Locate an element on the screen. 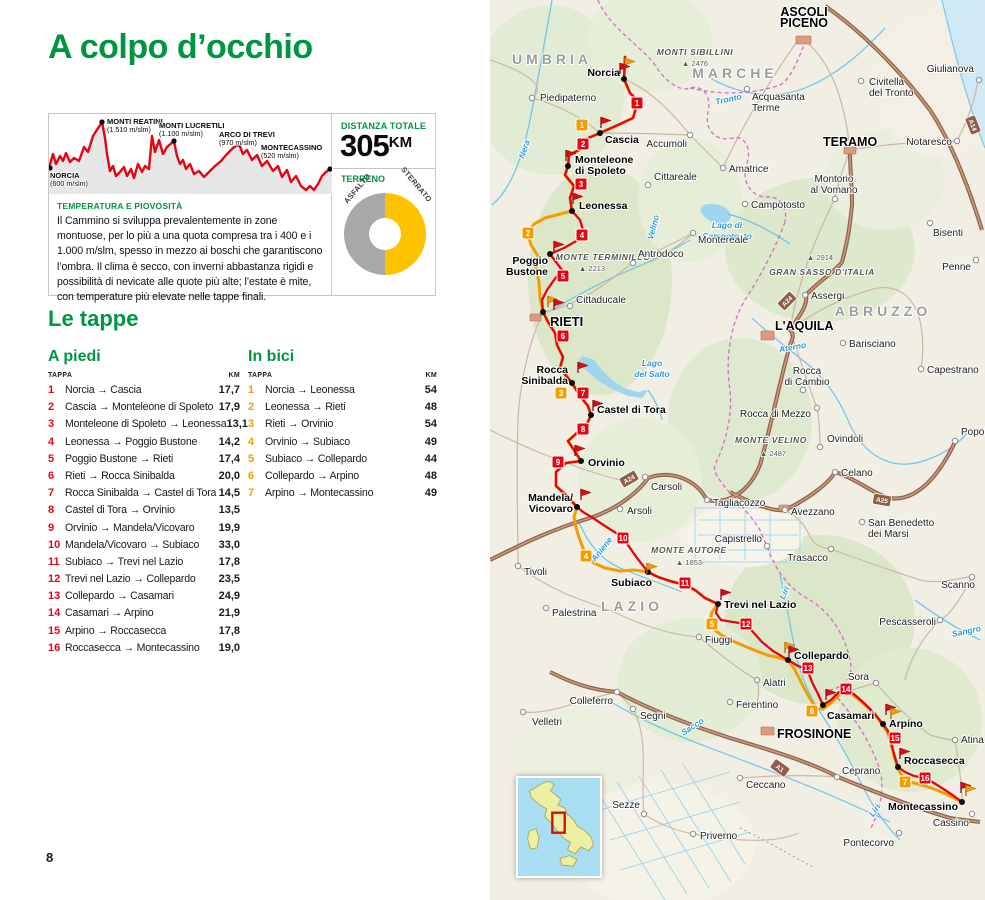  stage-town-label: Trevi nel Lazio is located at coordinates (760, 605).